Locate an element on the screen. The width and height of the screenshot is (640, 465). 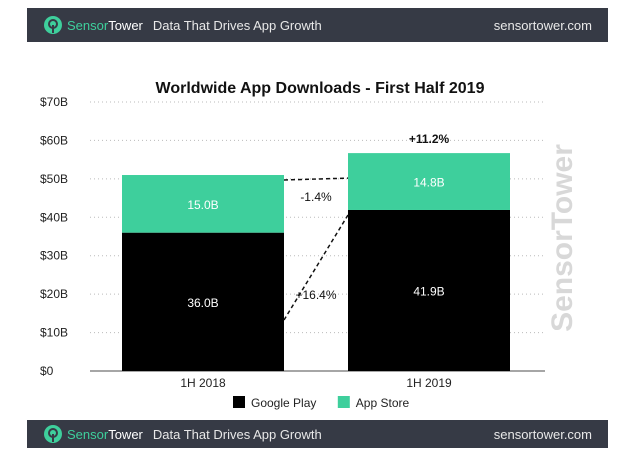
total-growth-label: +11.2% is located at coordinates (429, 139).